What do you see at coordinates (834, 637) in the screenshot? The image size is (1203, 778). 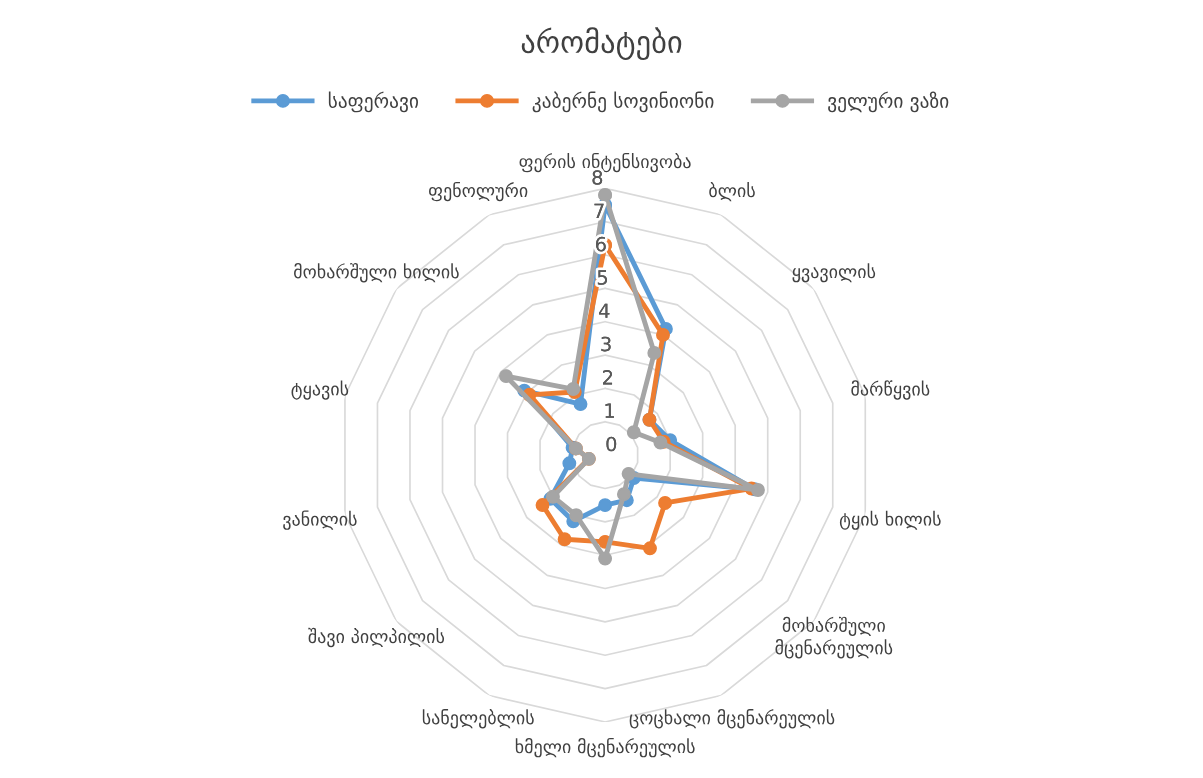 I see `spoke-label: მოხარშული მცენარეულის` at bounding box center [834, 637].